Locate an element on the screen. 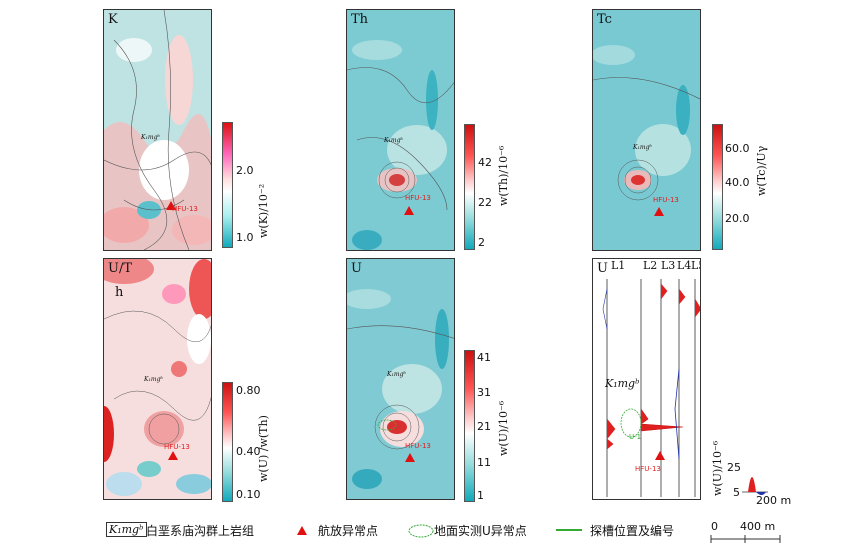 This screenshot has width=850, height=550. u-unit-label: w(U)/10⁻⁶ is located at coordinates (503, 428).